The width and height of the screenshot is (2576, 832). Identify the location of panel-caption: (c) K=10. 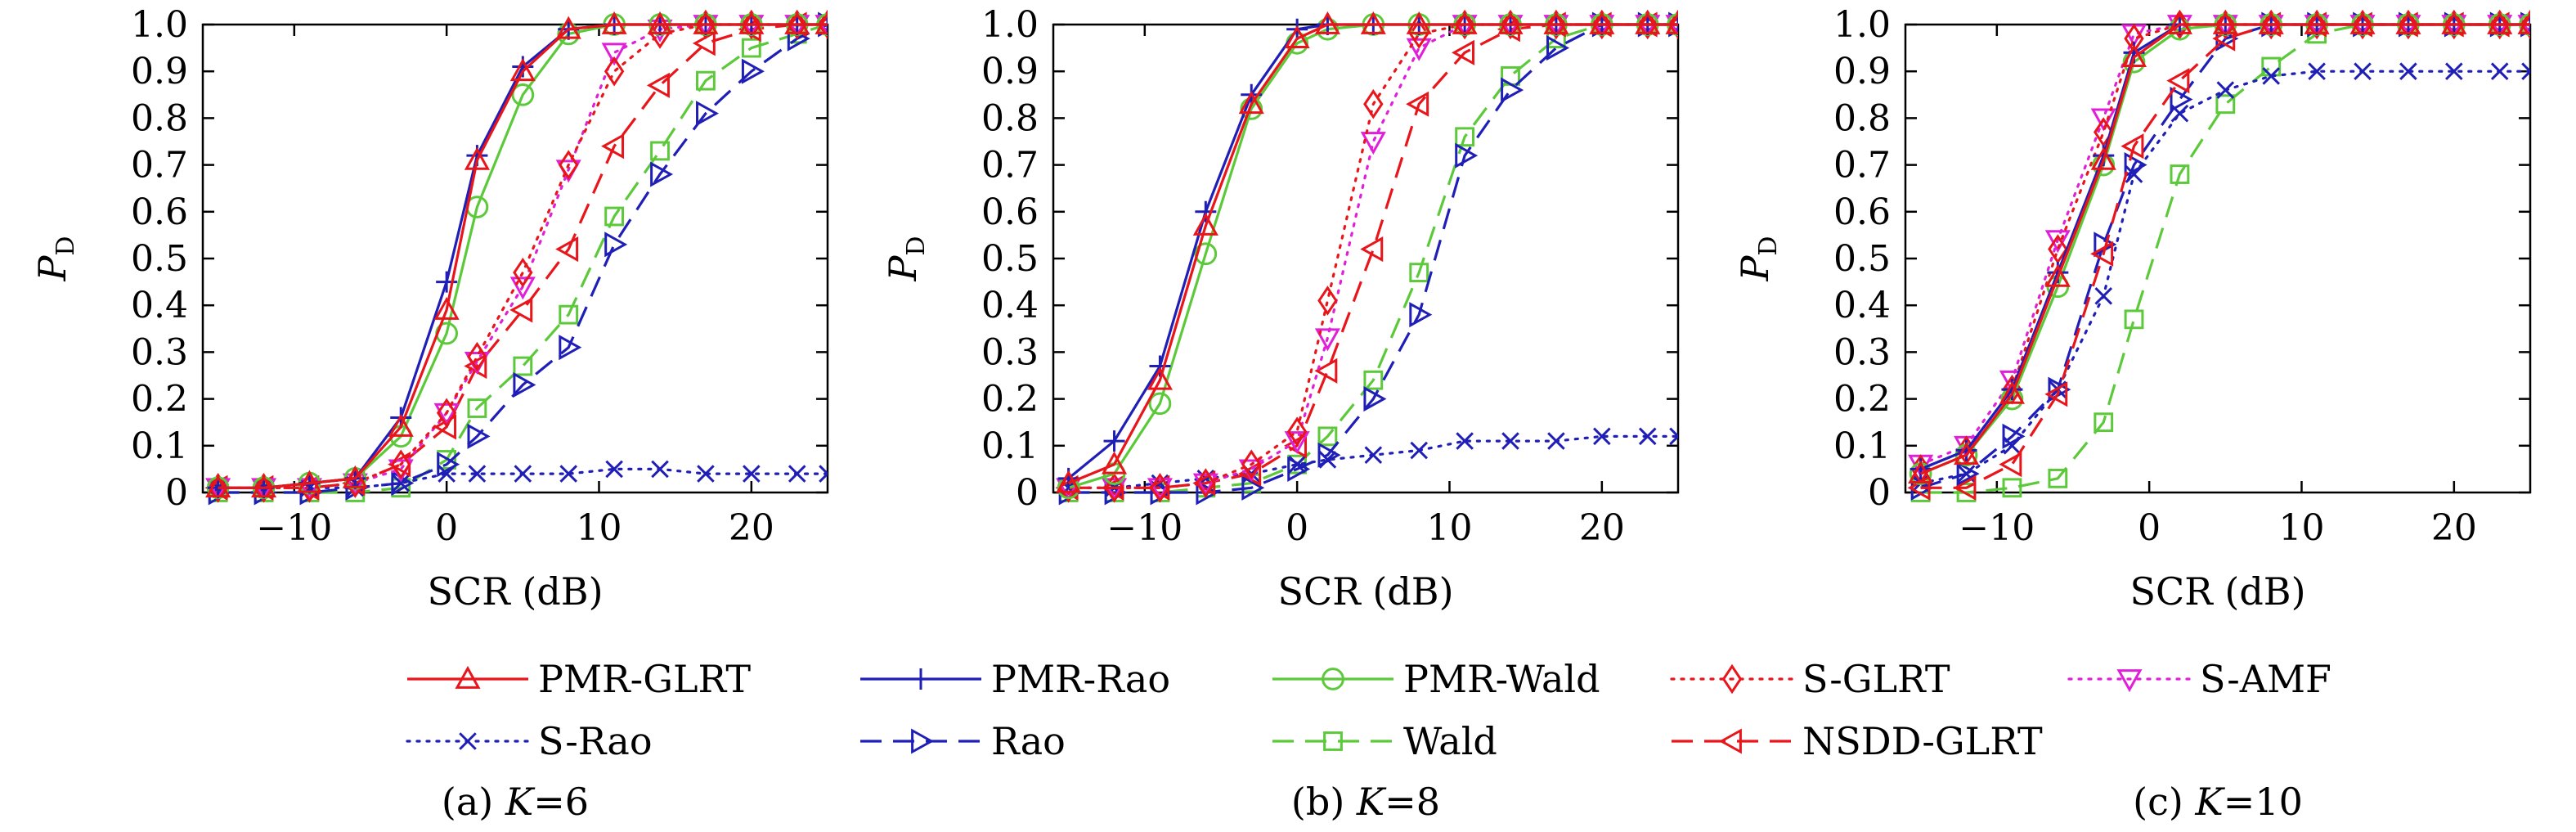
(2218, 802).